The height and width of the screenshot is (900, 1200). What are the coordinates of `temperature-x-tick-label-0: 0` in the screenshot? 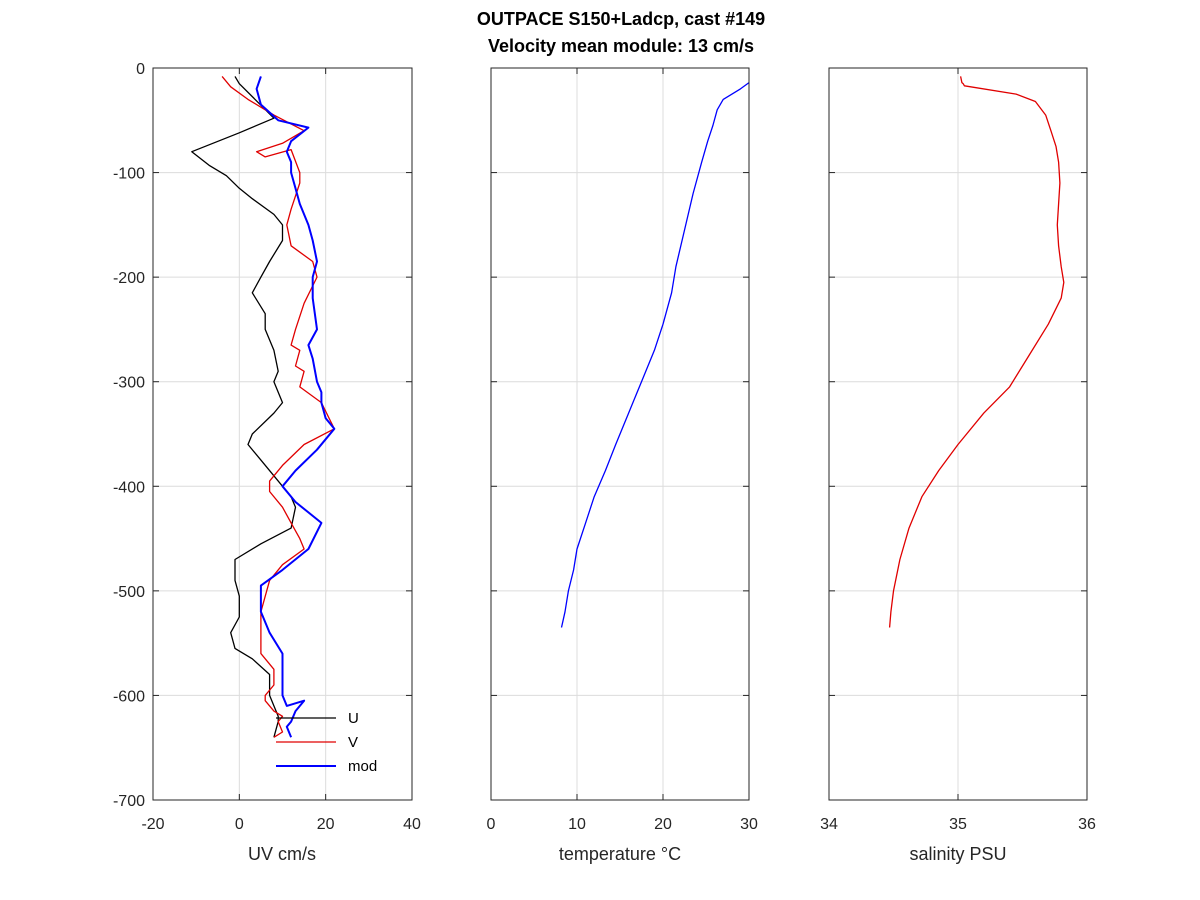 It's located at (491, 824).